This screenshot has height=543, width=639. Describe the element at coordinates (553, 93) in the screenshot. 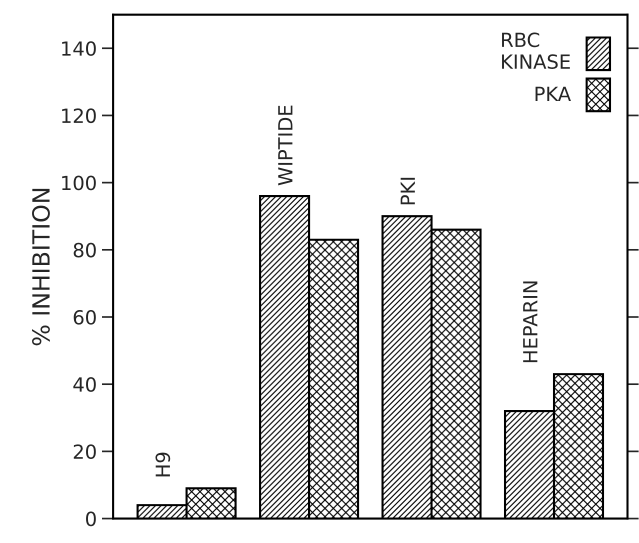

I see `legend-label: PKA` at that location.